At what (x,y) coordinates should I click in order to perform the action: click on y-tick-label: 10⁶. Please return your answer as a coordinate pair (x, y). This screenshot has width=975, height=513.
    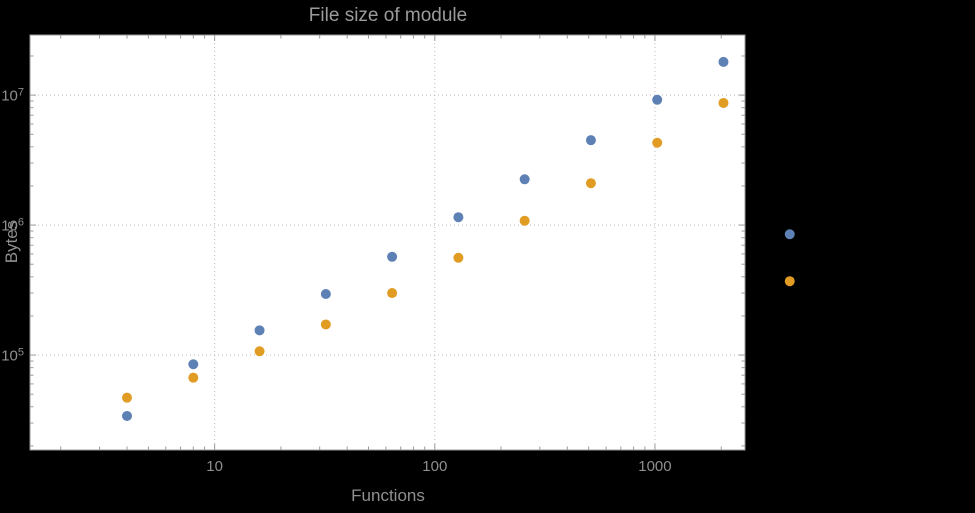
    Looking at the image, I should click on (12, 225).